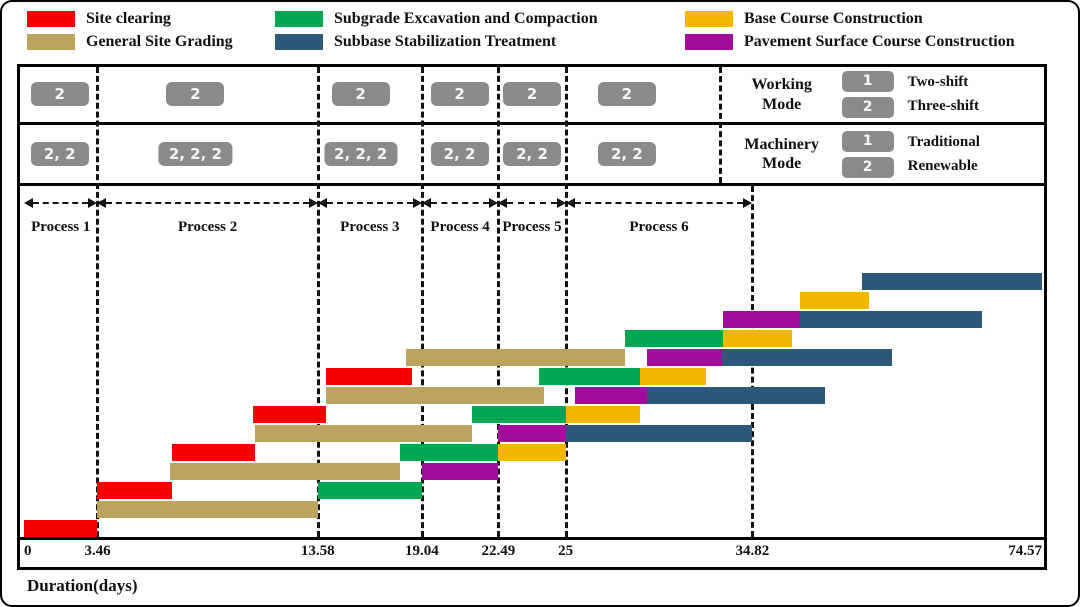  What do you see at coordinates (99, 19) in the screenshot?
I see `legend-item-site-clearing: Site clearing` at bounding box center [99, 19].